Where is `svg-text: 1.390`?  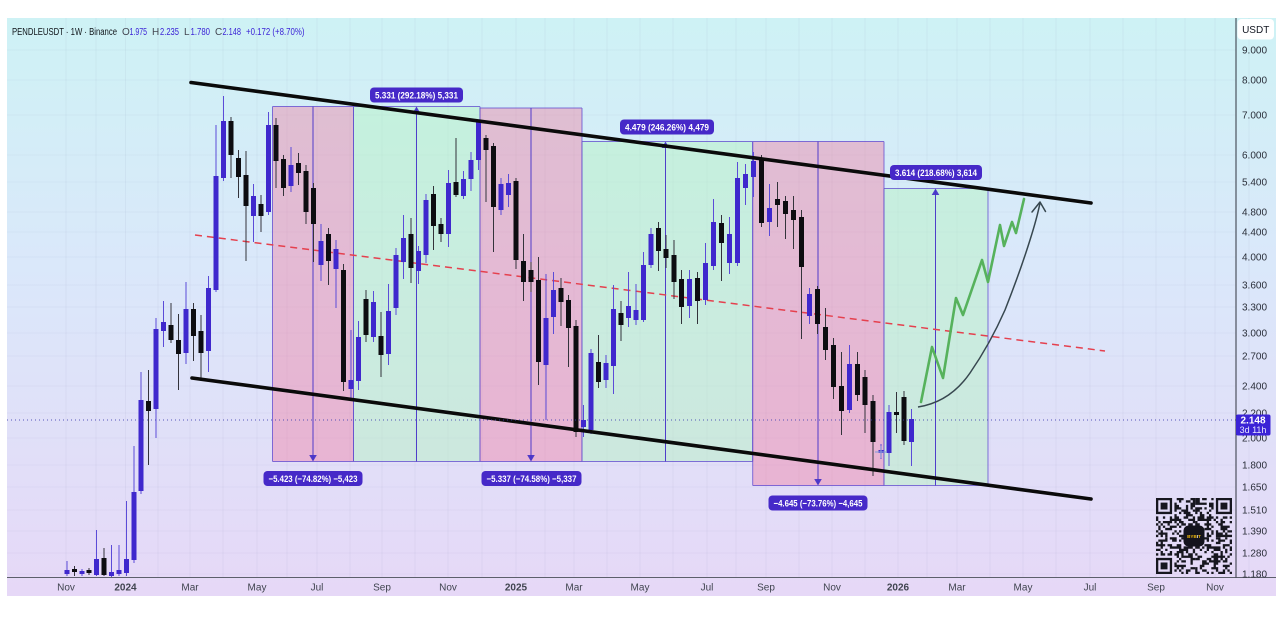 svg-text: 1.390 is located at coordinates (1254, 532).